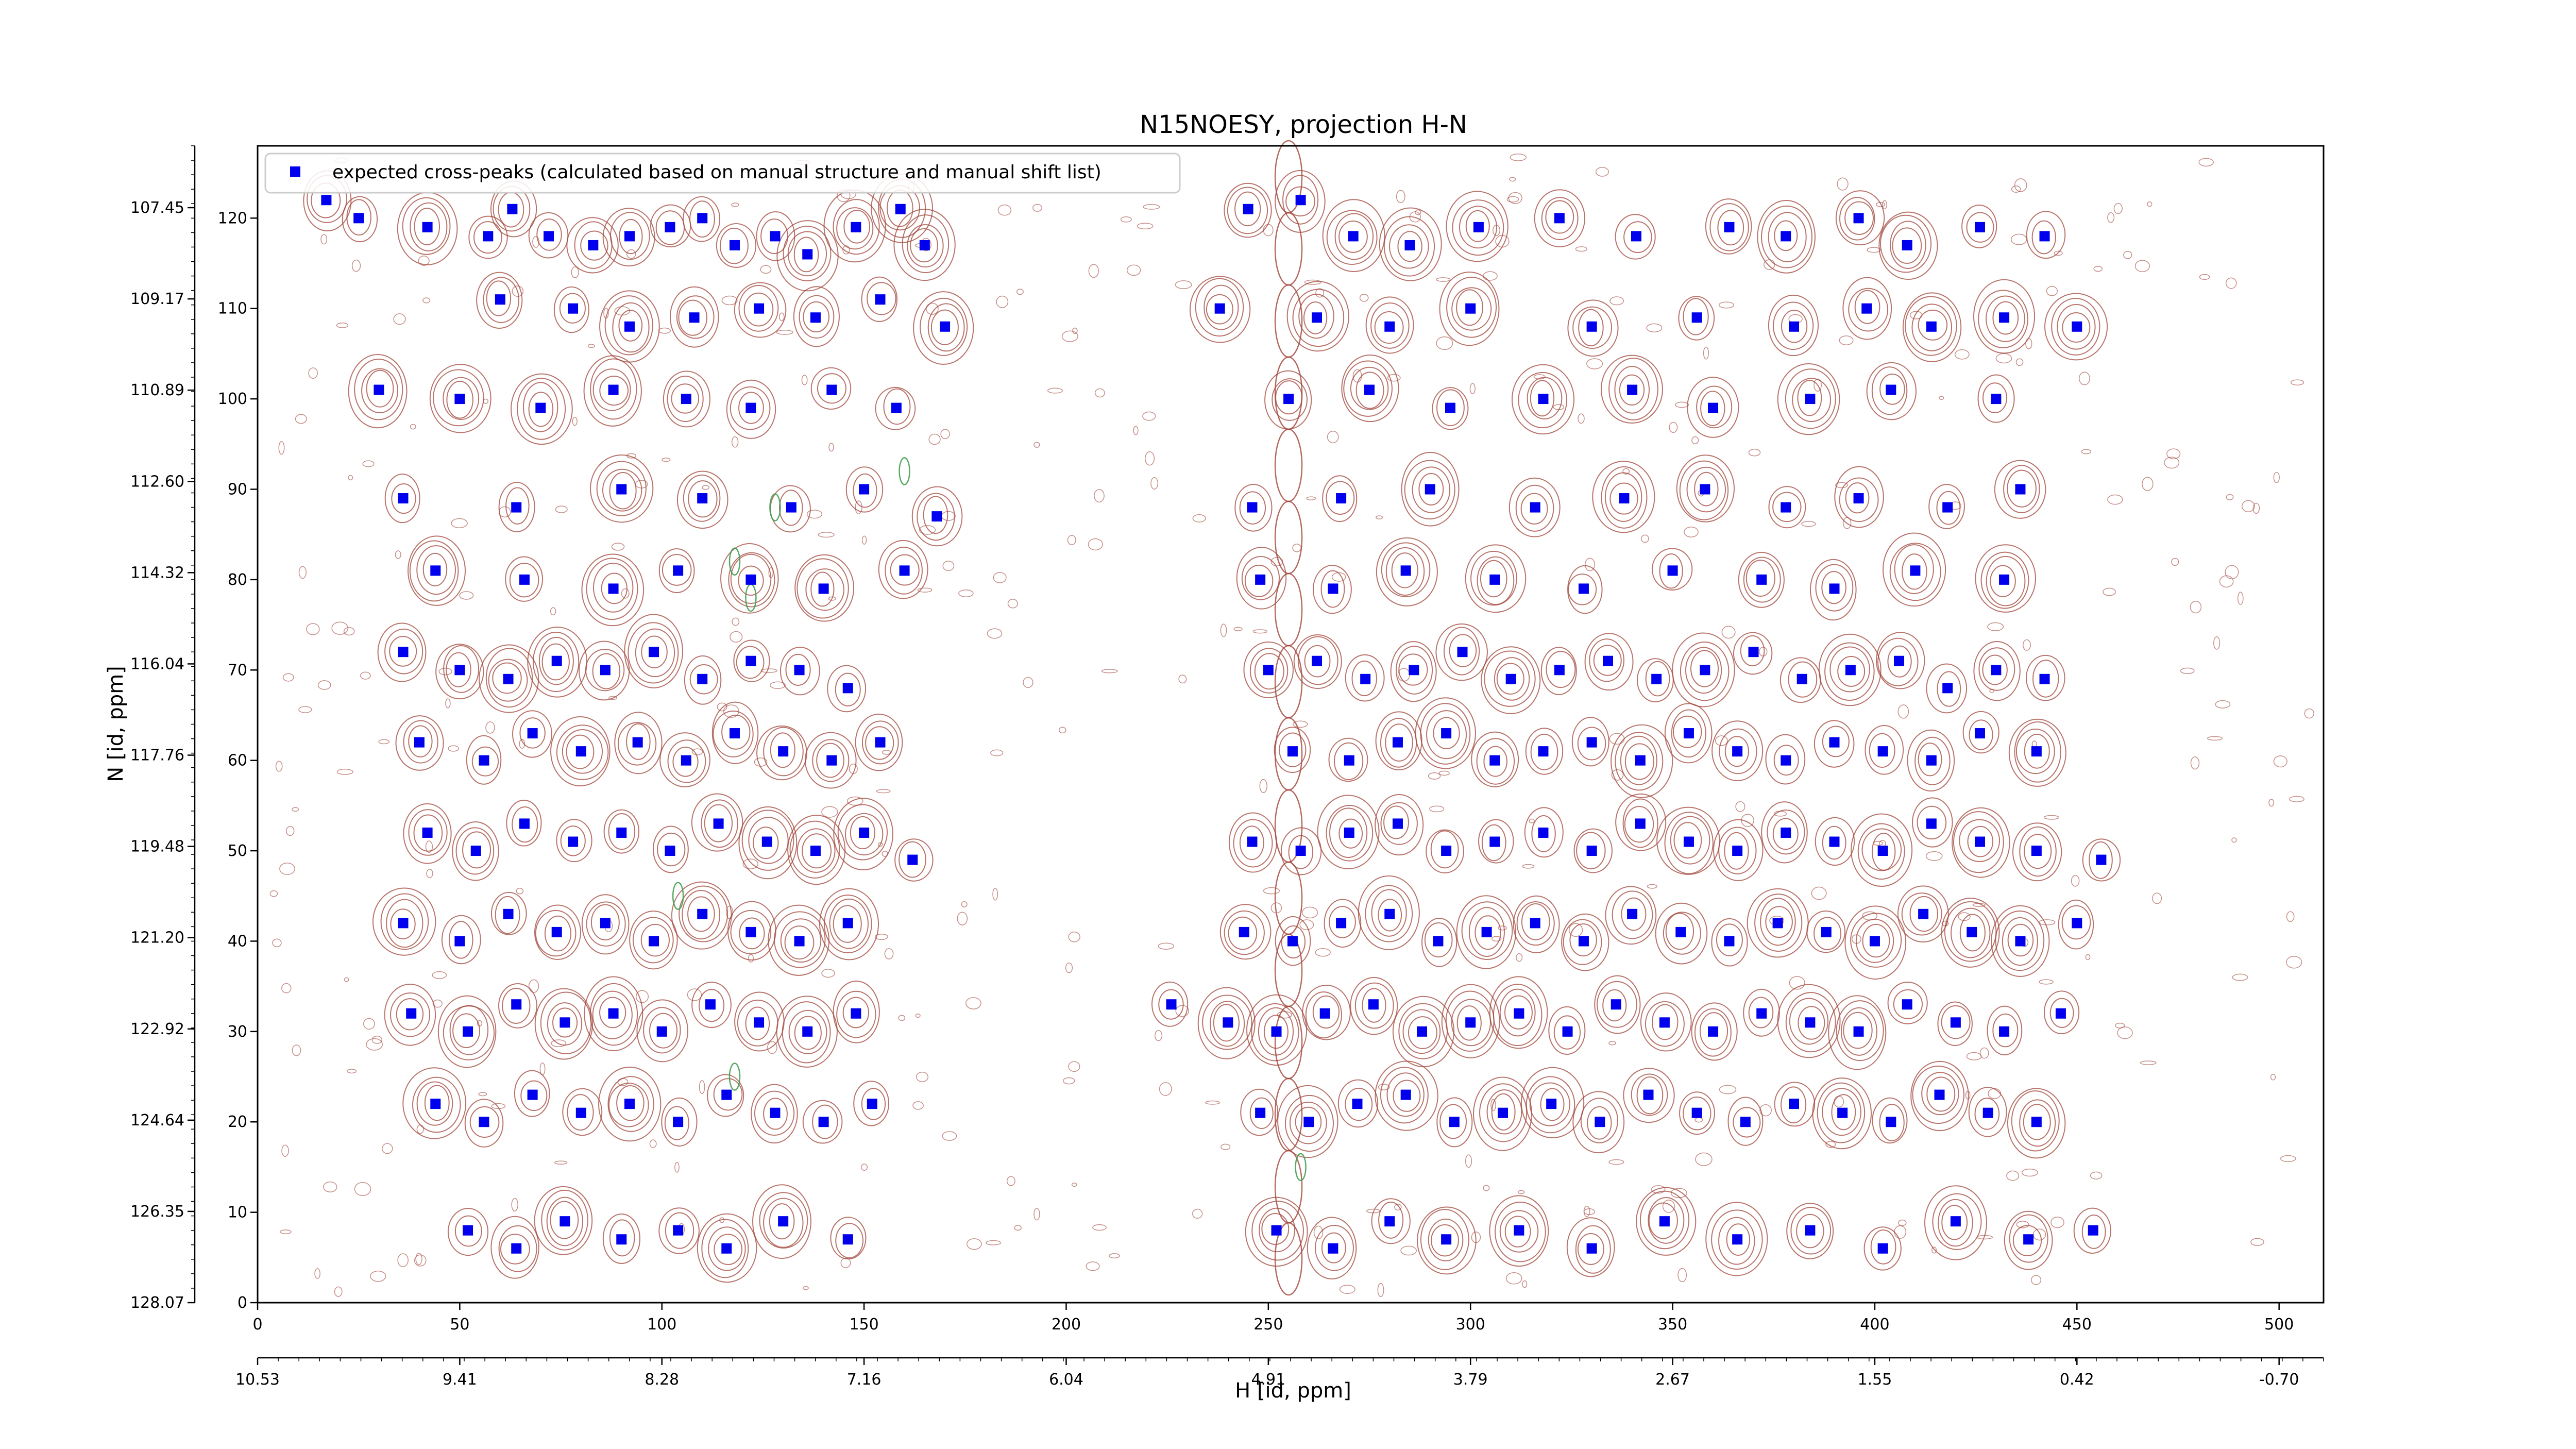 The width and height of the screenshot is (2576, 1449). I want to click on x-tick-label: 400, so click(1874, 1325).